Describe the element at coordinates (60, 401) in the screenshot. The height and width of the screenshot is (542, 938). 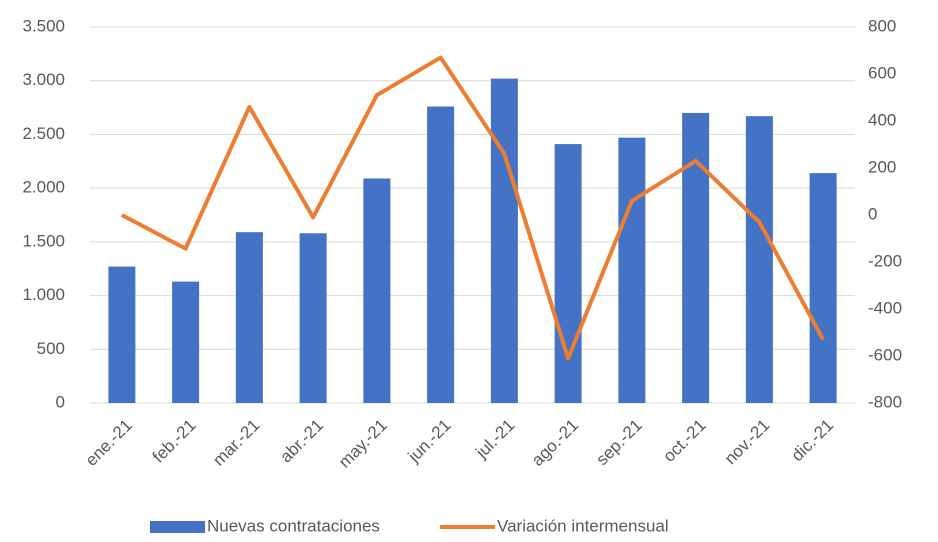
I see `y-tick-label: 0` at that location.